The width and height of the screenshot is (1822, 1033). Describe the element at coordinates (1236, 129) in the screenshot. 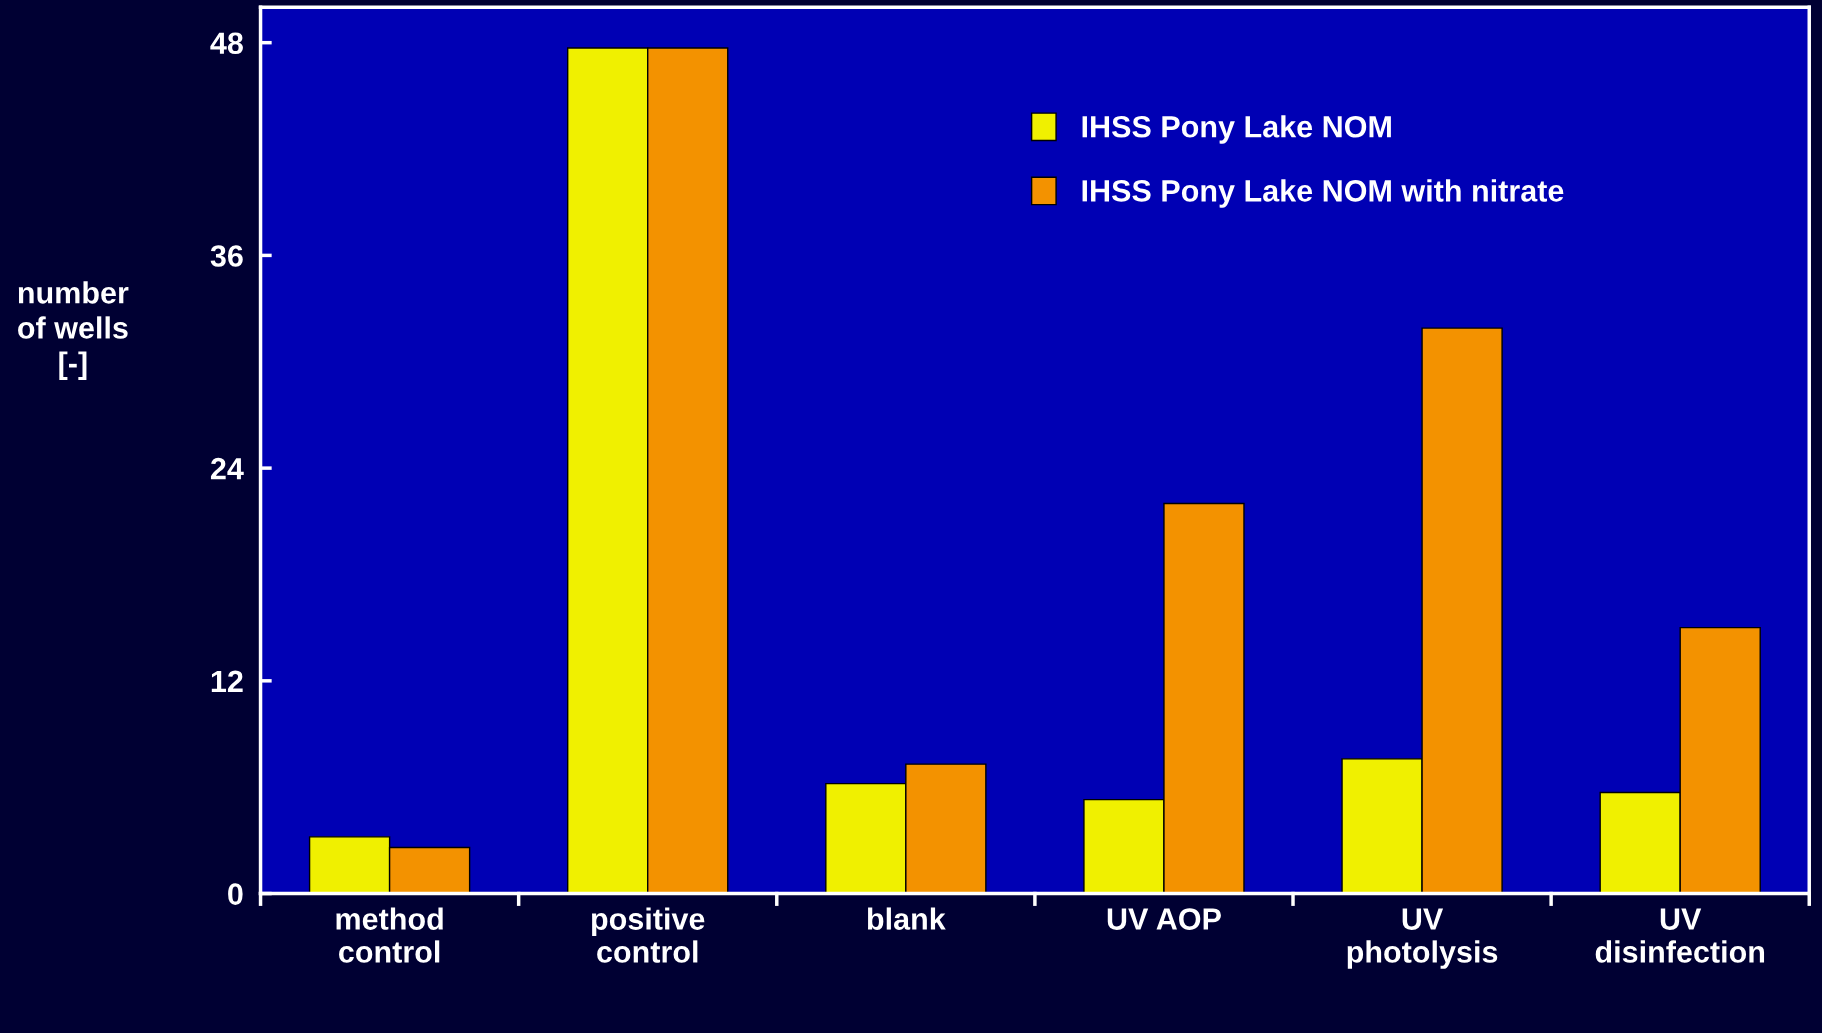

I see `legend-label: IHSS Pony Lake NOM` at that location.